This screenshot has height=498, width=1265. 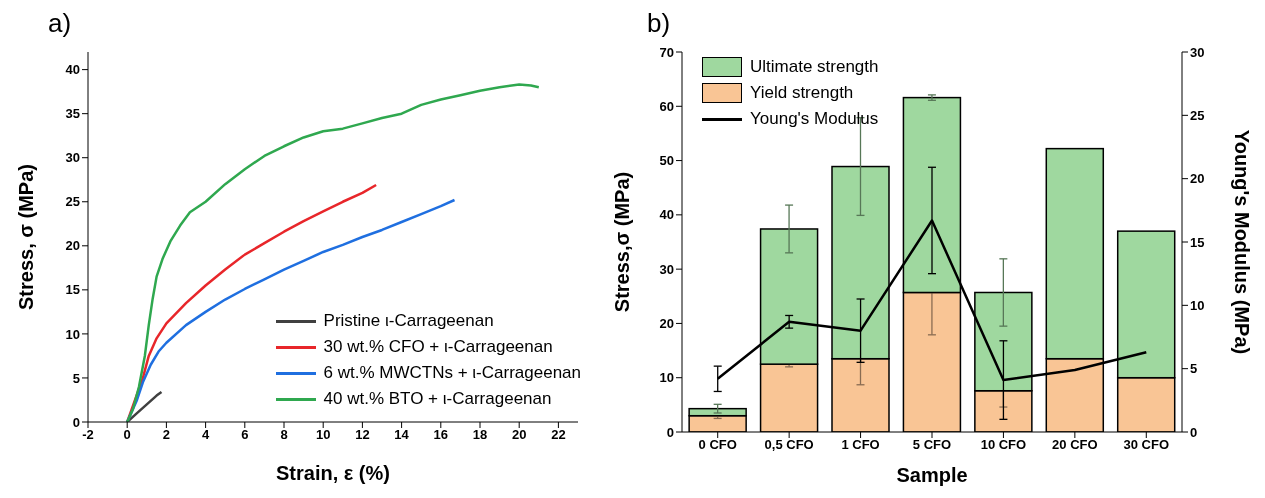 What do you see at coordinates (932, 445) in the screenshot?
I see `x-tick-label: 5 CFO` at bounding box center [932, 445].